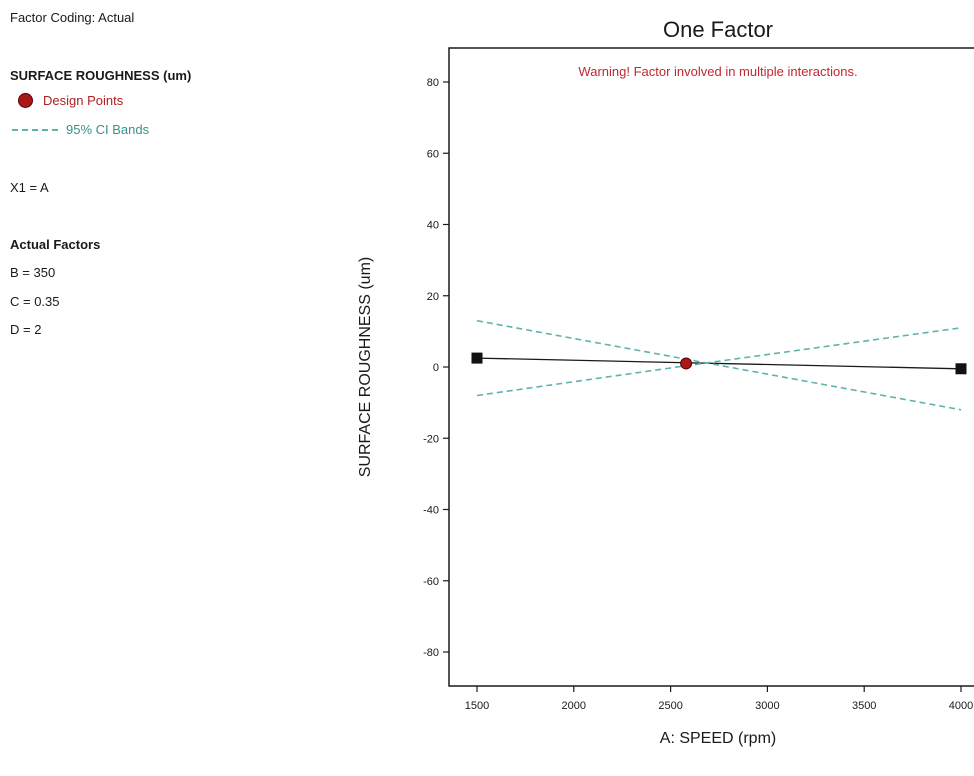 The image size is (974, 776). Describe the element at coordinates (670, 706) in the screenshot. I see `x-tick-label: 2500` at that location.